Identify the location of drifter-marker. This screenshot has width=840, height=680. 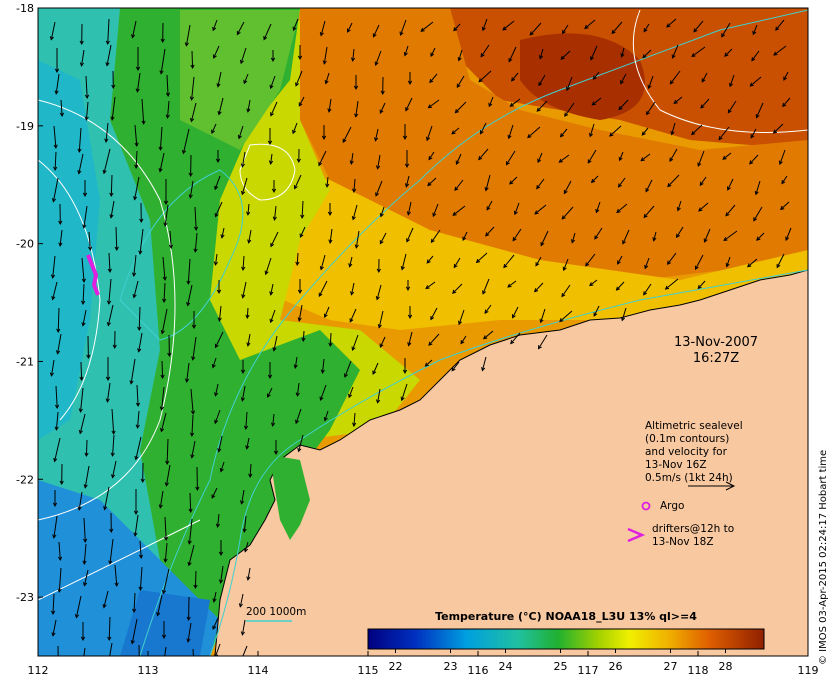
(636, 535).